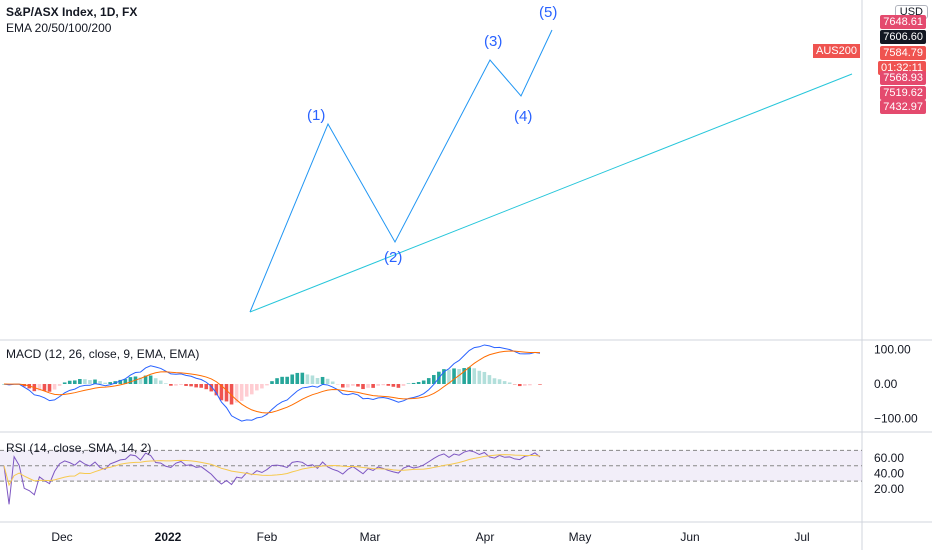  What do you see at coordinates (79, 448) in the screenshot?
I see `rsi-title: RSI (14, close, SMA, 14, 2)` at bounding box center [79, 448].